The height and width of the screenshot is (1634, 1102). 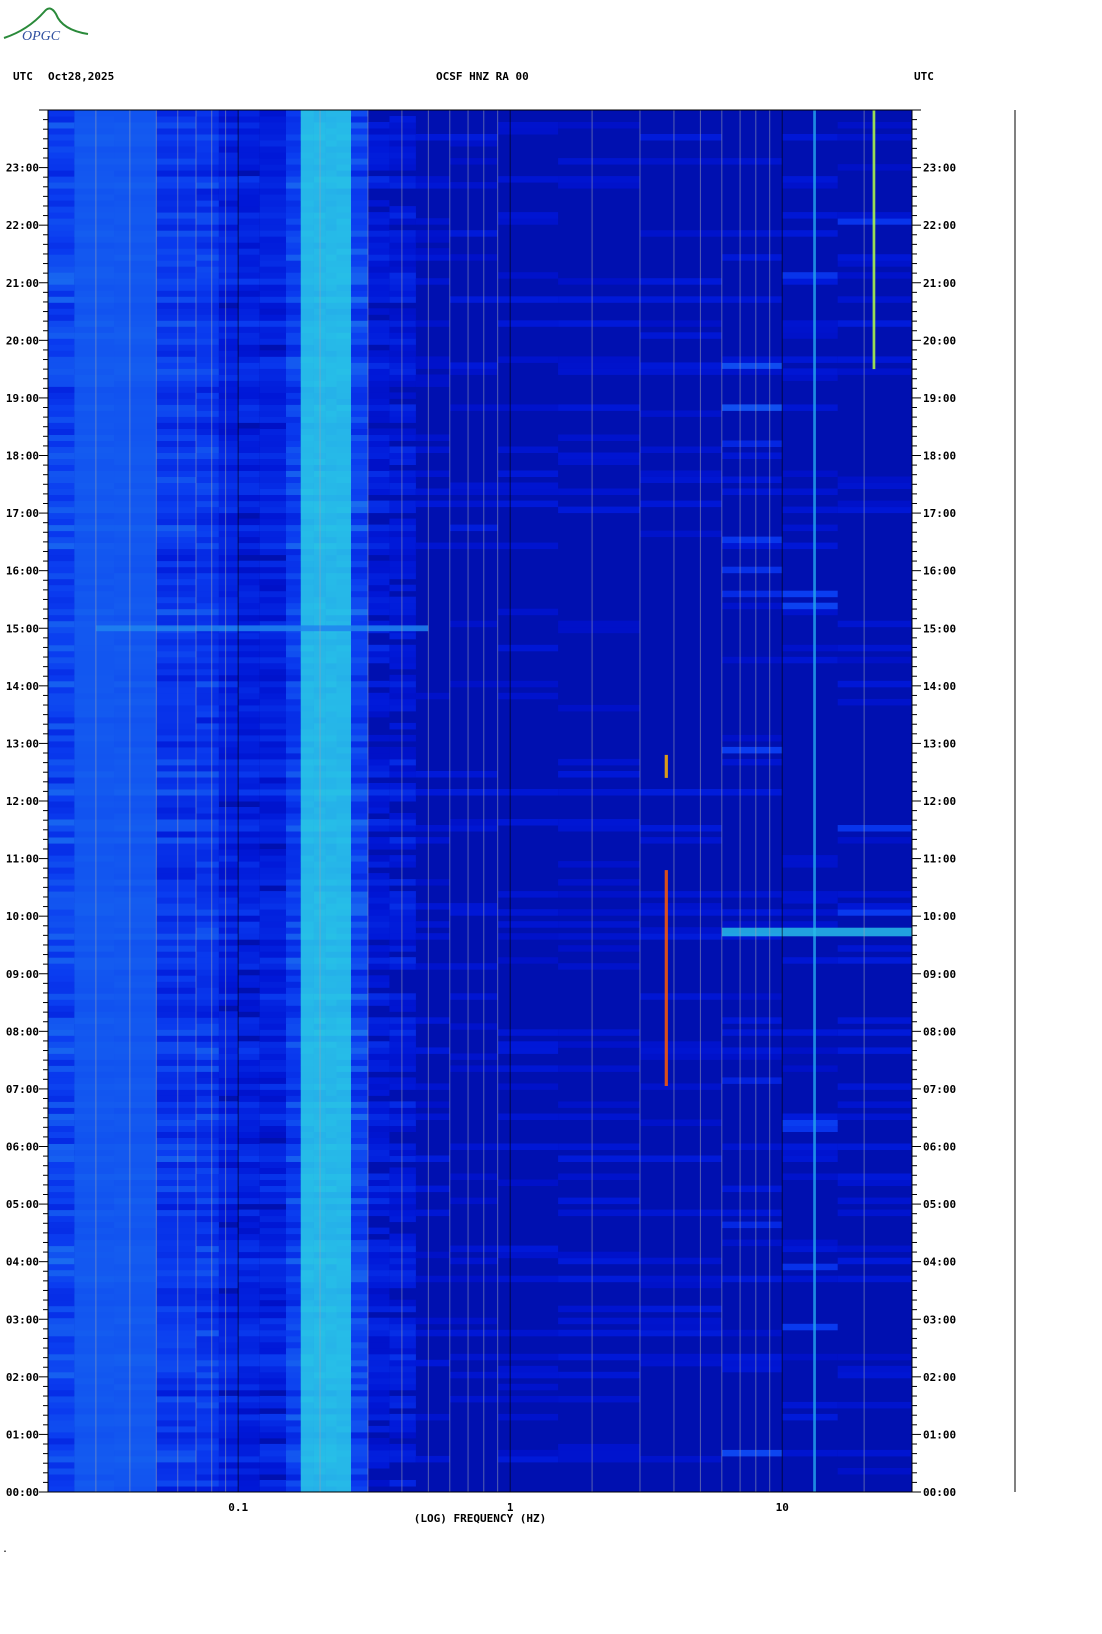 I want to click on y-tick-label: 05:00, so click(x=22, y=1204).